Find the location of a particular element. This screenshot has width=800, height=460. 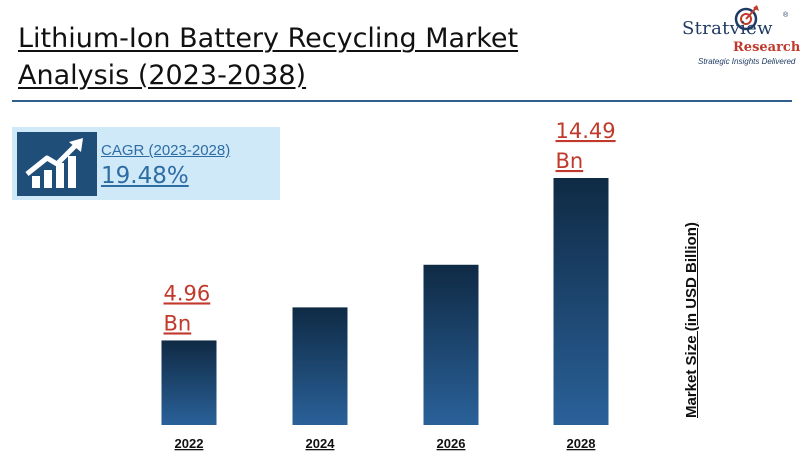

cagr-label: CAGR (2023-2028) is located at coordinates (166, 150).